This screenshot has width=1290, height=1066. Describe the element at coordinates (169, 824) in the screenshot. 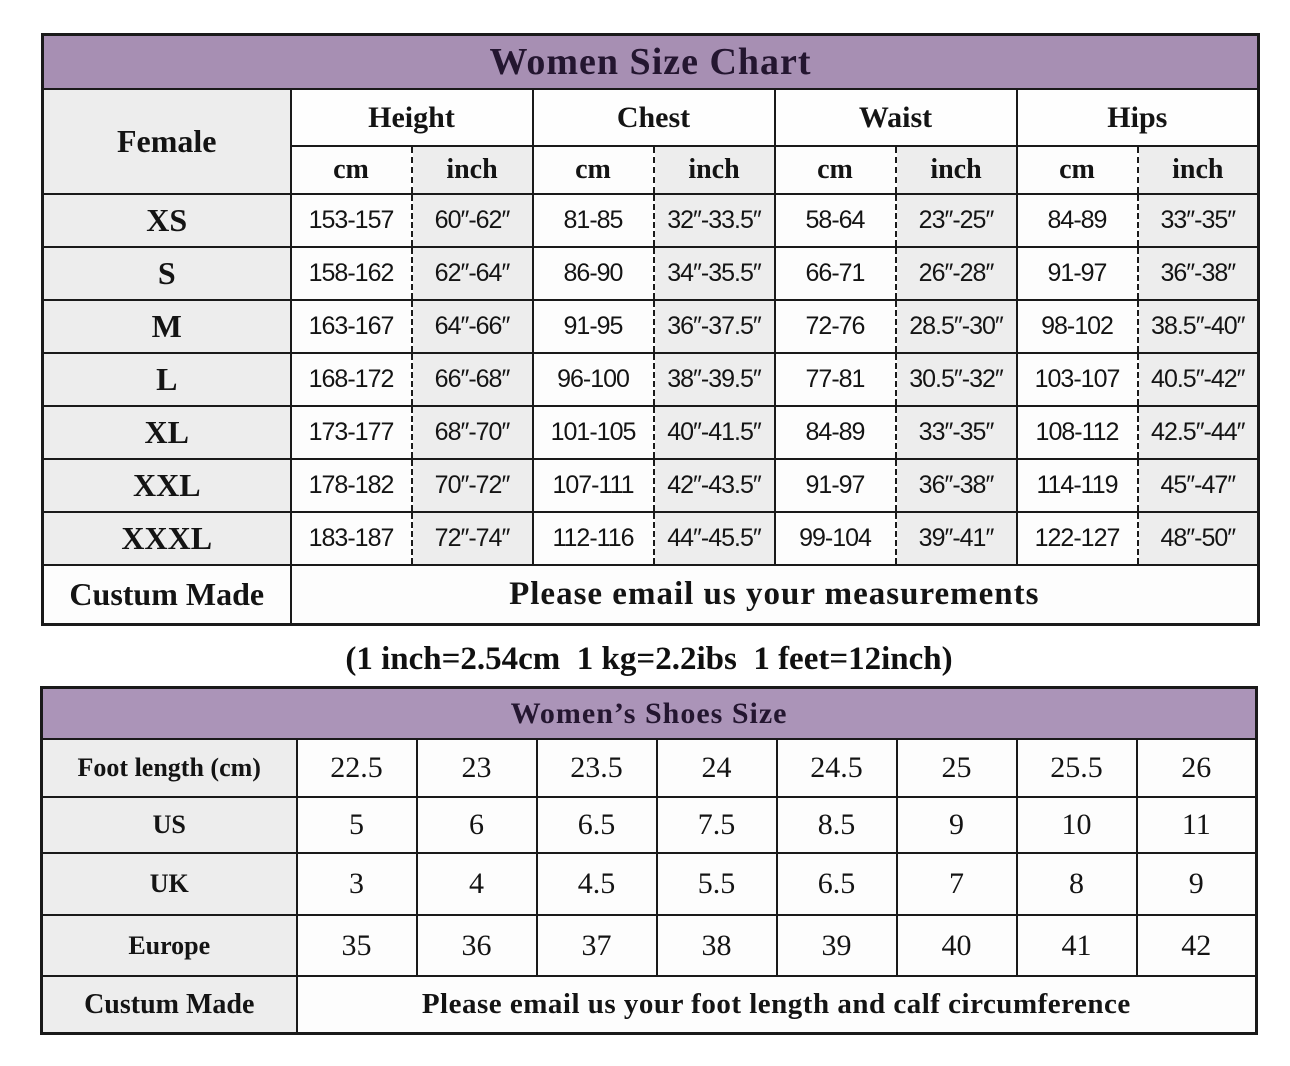

I see `row-label: US` at that location.